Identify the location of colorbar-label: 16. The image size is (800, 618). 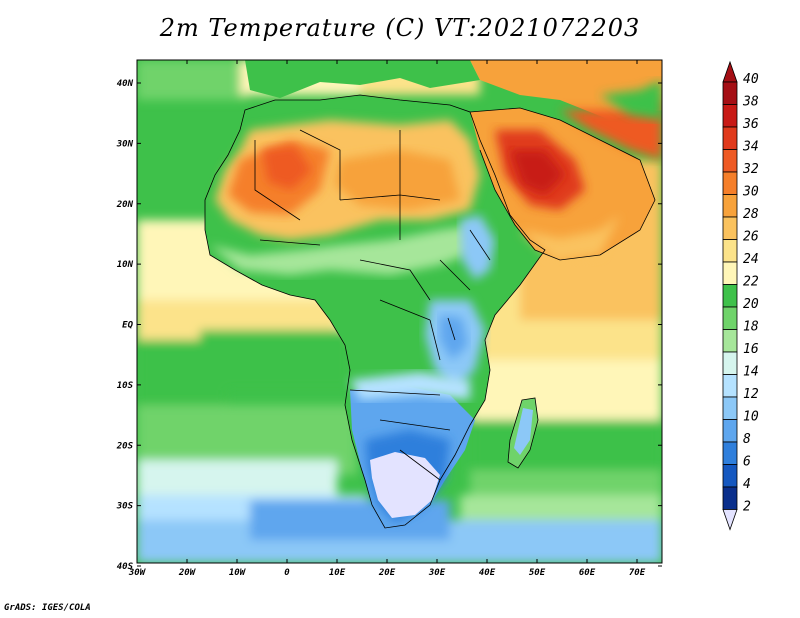
(751, 349).